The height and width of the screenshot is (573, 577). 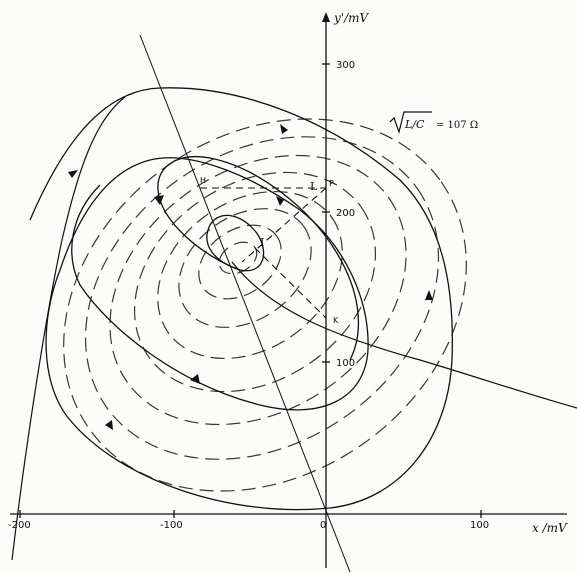 I want to click on inner-trajectory, so click(x=235, y=242).